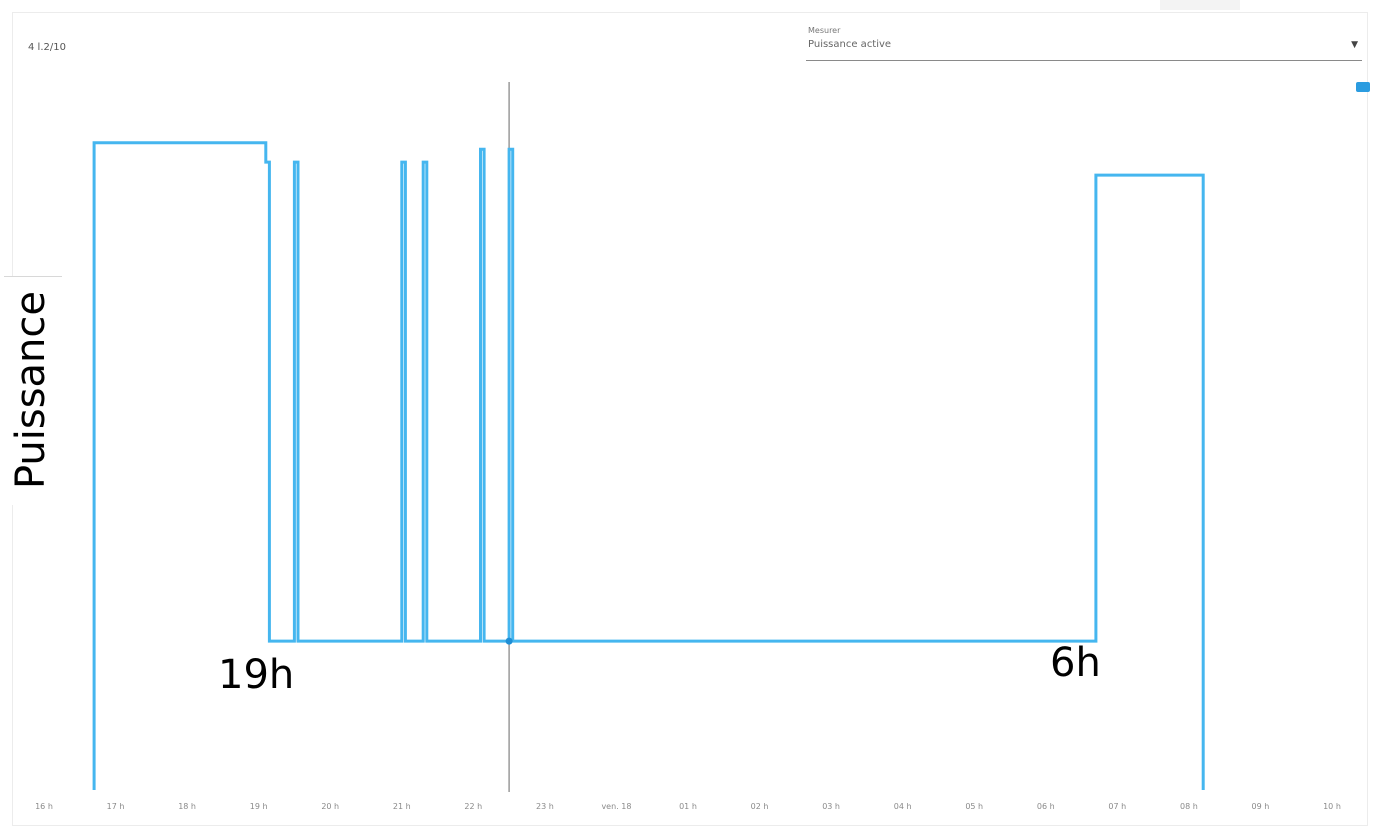 This screenshot has height=832, width=1374. What do you see at coordinates (1117, 806) in the screenshot?
I see `x-tick-label: 07 h` at bounding box center [1117, 806].